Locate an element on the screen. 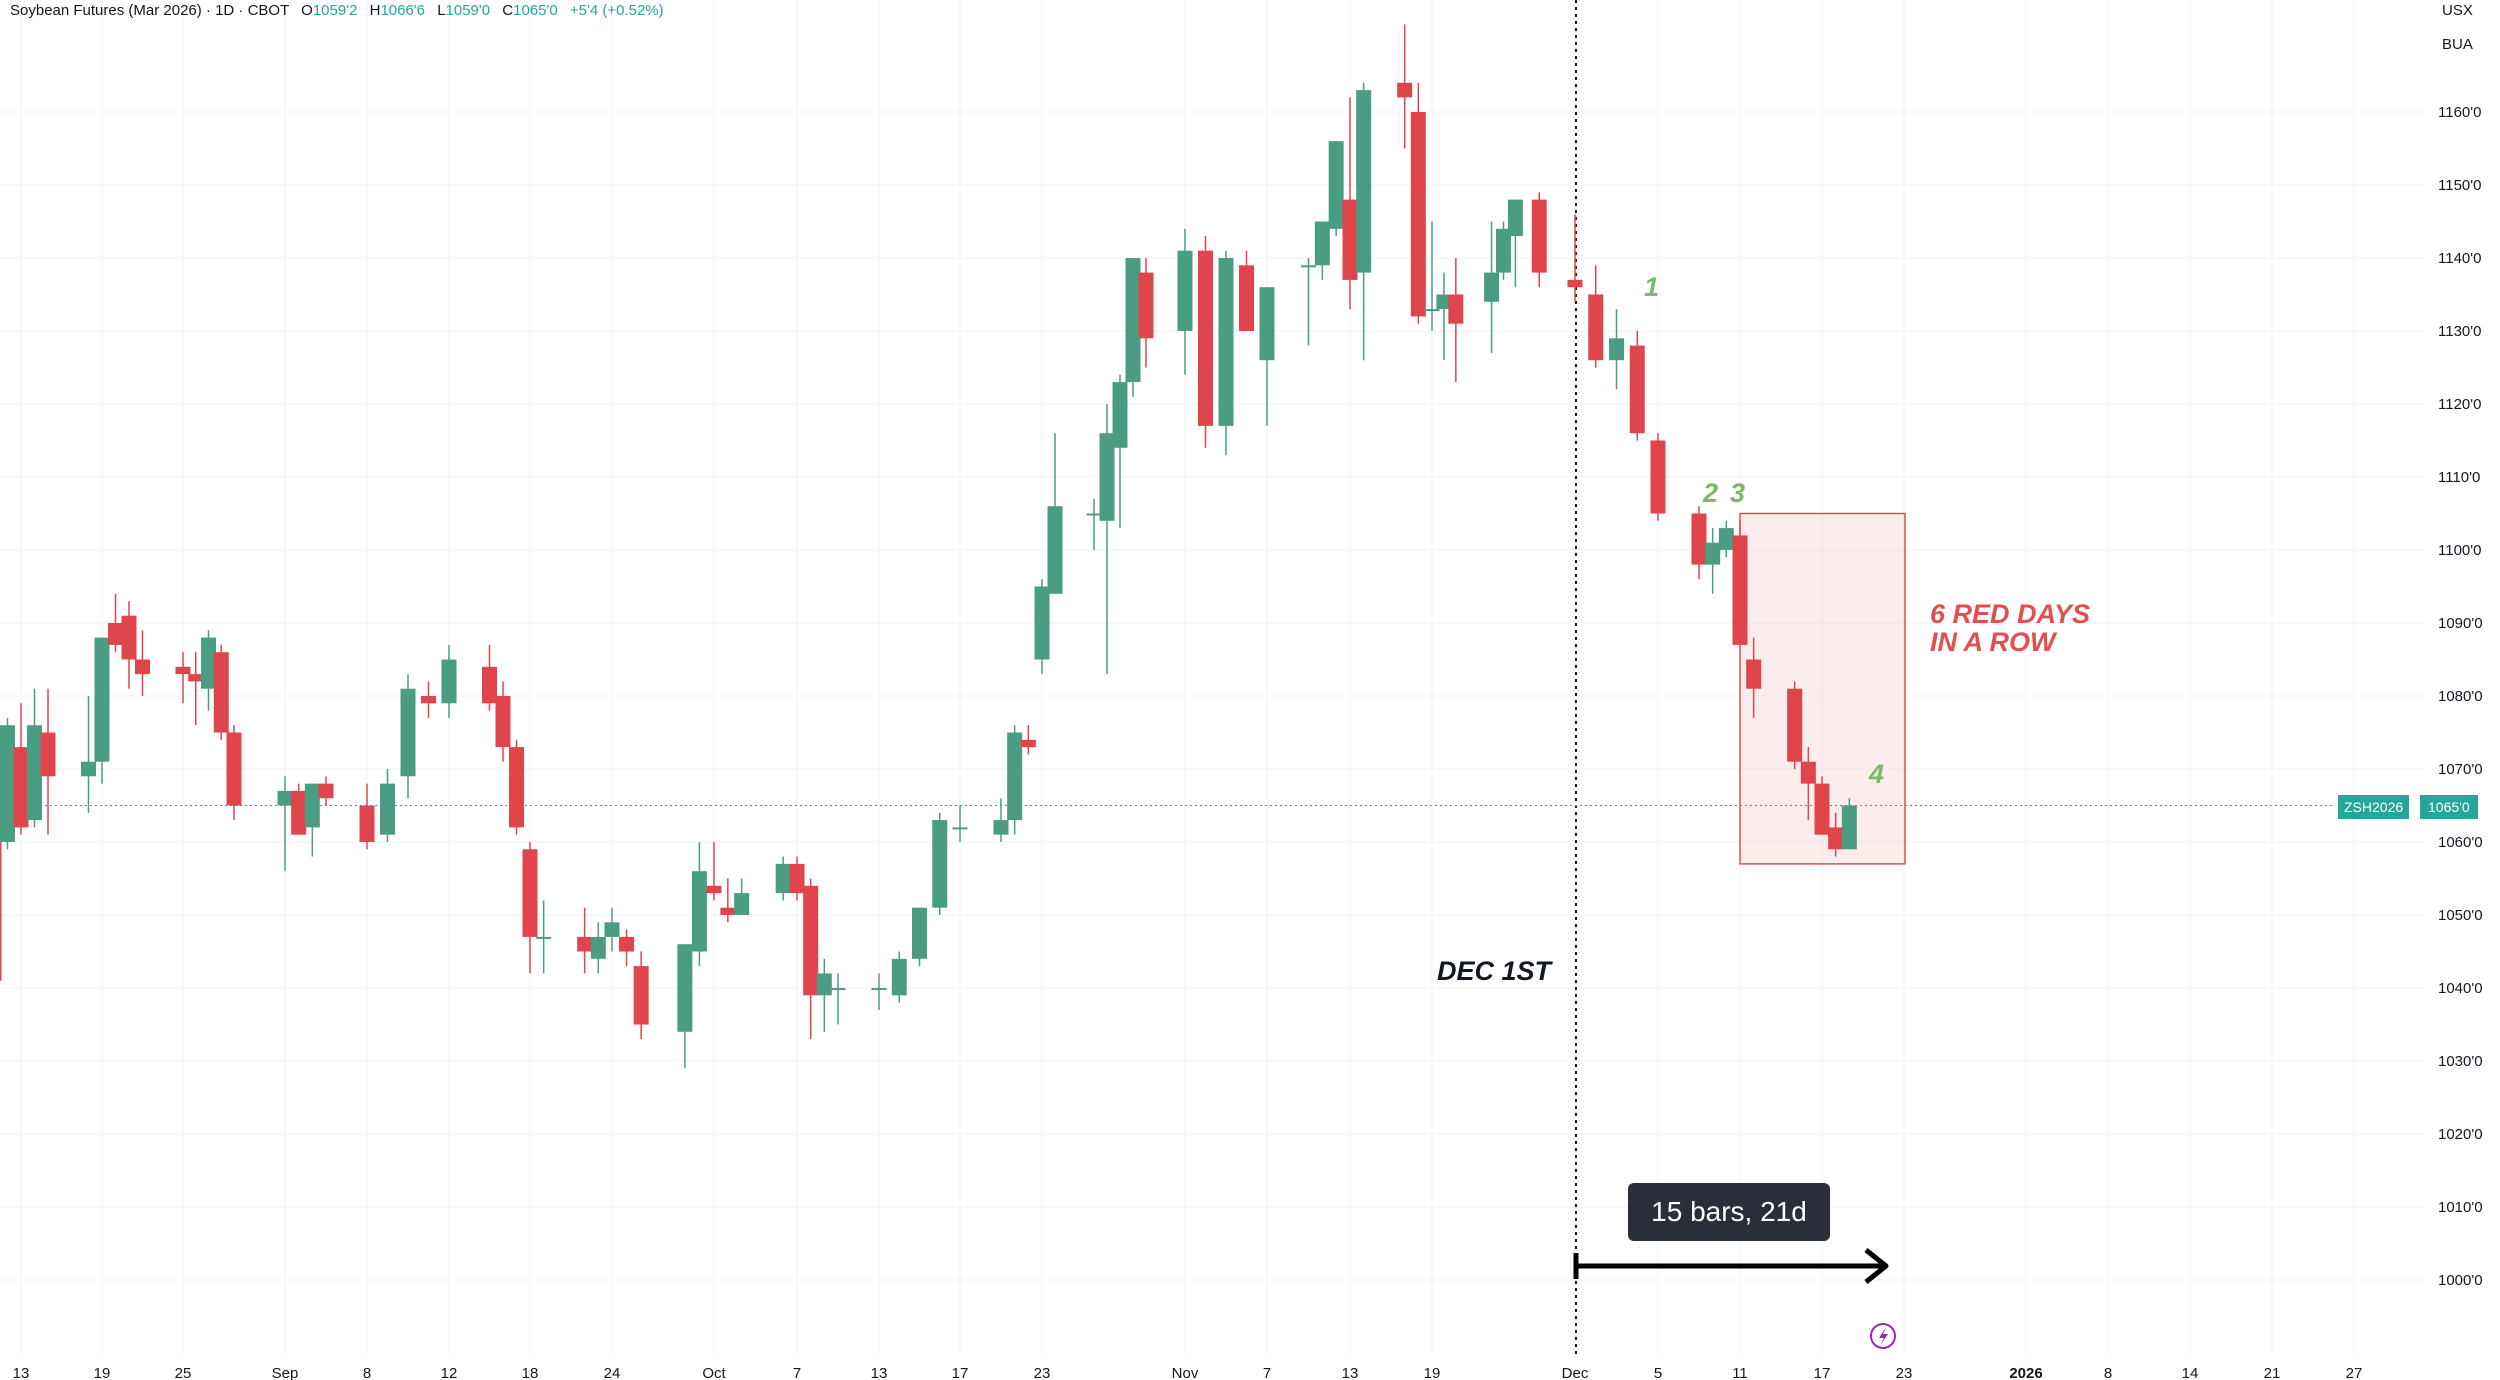 The width and height of the screenshot is (2500, 1380). currency-label: USX is located at coordinates (2457, 10).